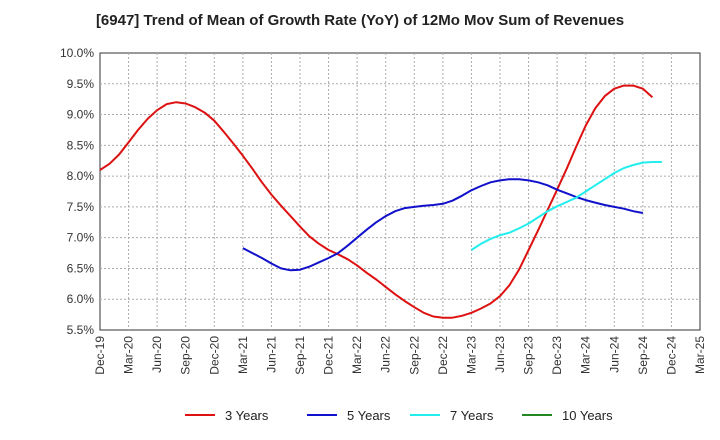 The image size is (720, 440). Describe the element at coordinates (586, 355) in the screenshot. I see `x-tick-label: Mar-24` at that location.